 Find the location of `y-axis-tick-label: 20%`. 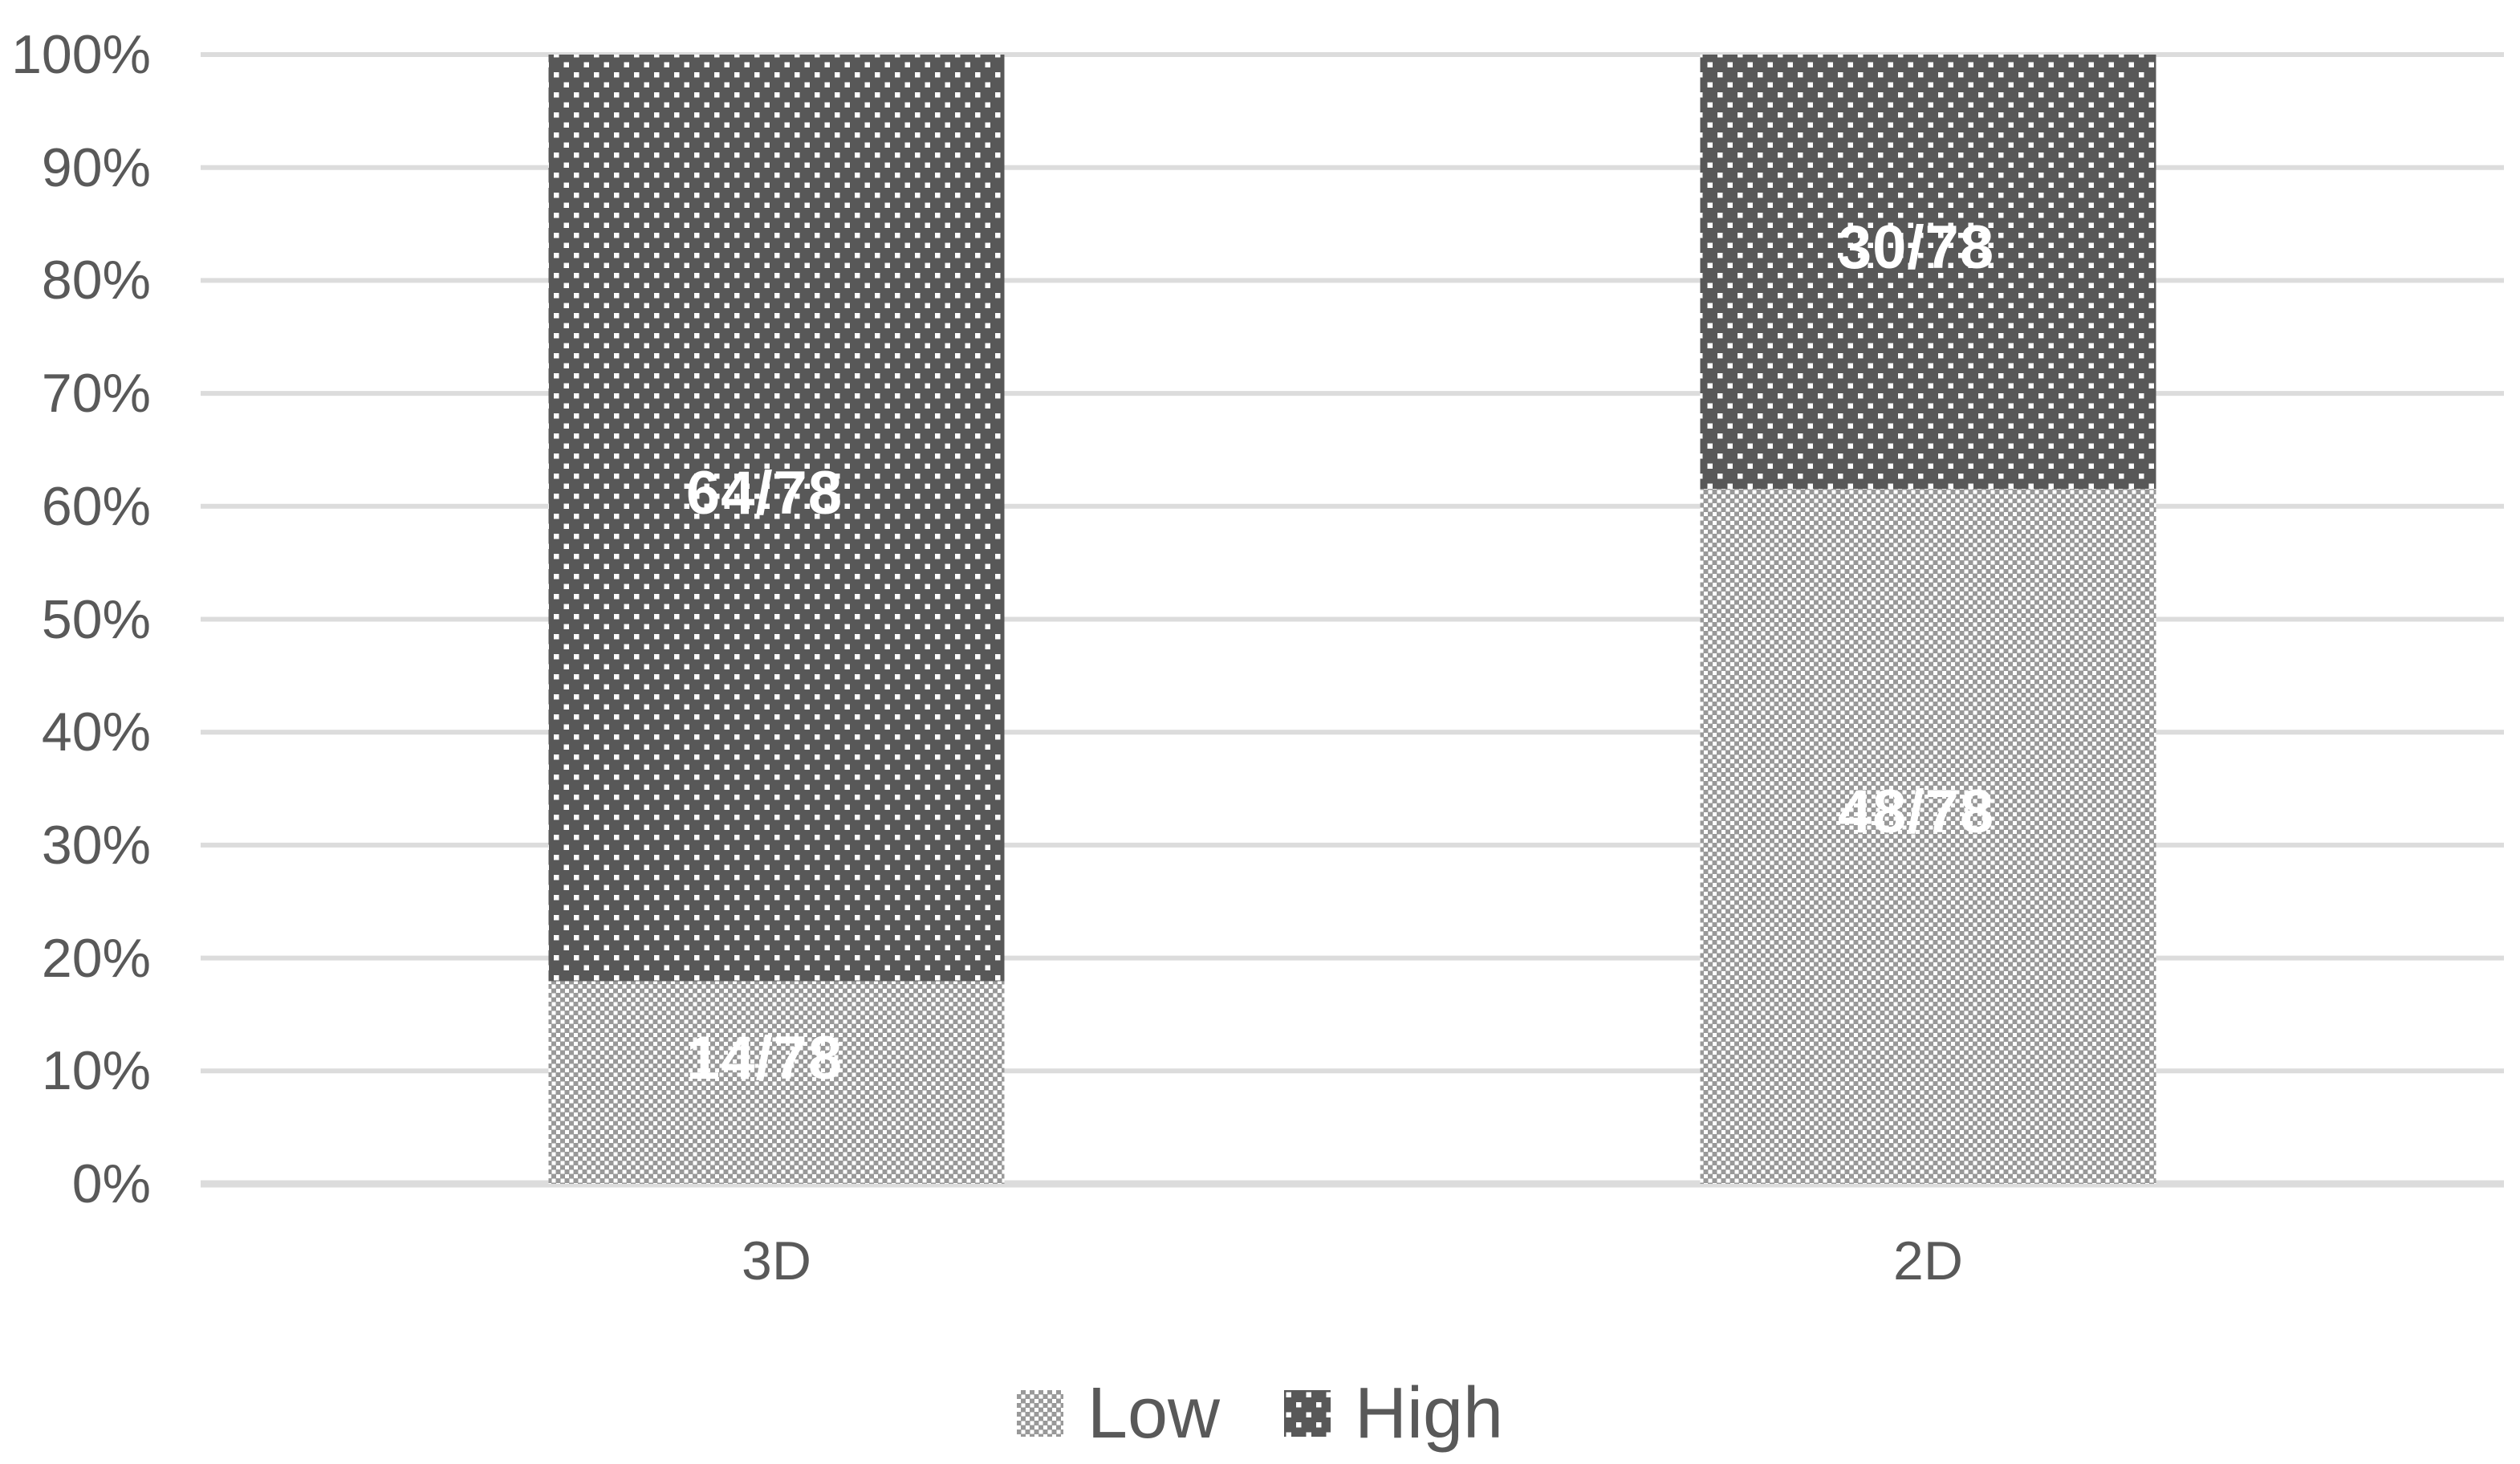

y-axis-tick-label: 20% is located at coordinates (96, 958).